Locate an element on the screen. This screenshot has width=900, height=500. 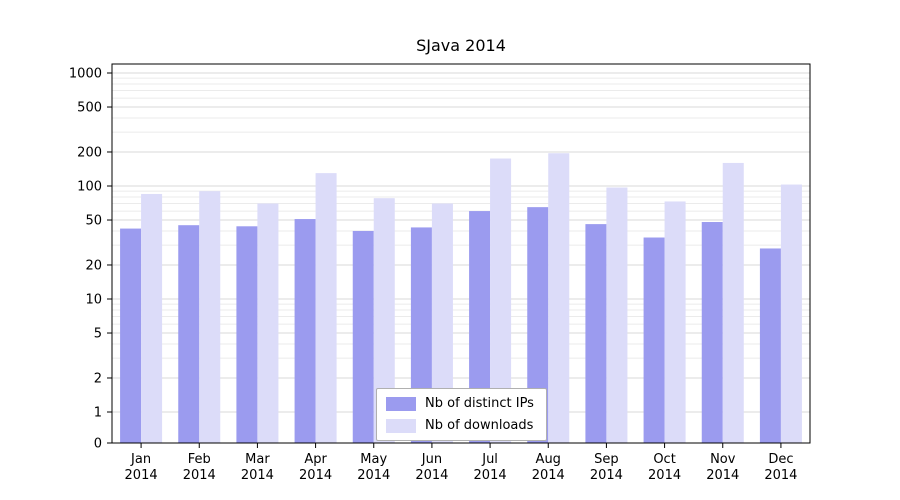
x-tick-label-month: Jul is located at coordinates (489, 459).